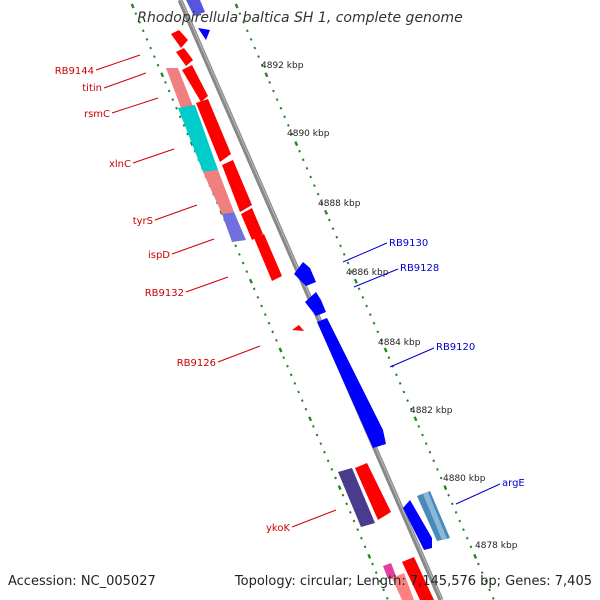 This screenshot has width=600, height=600. Describe the element at coordinates (143, 221) in the screenshot. I see `gene-label-tyrS: tyrS` at that location.